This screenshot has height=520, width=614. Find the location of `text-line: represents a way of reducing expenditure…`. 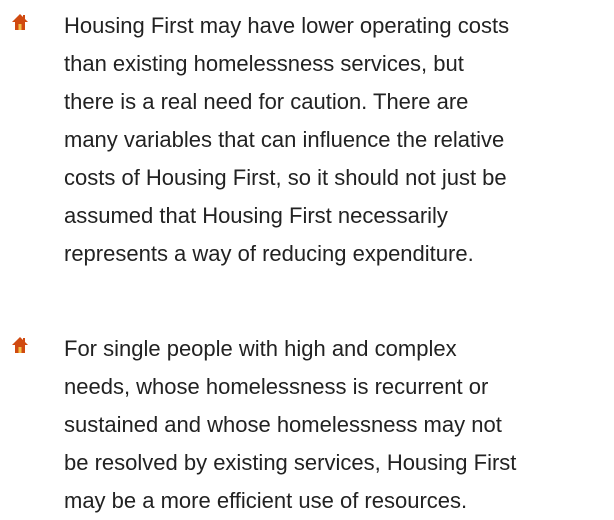

text-line: represents a way of reducing expenditure… is located at coordinates (269, 253).